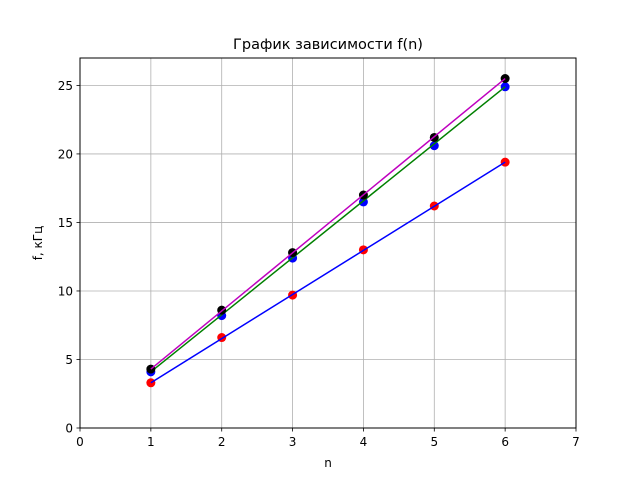 The image size is (640, 484). What do you see at coordinates (69, 360) in the screenshot?
I see `y-tick-label: 5` at bounding box center [69, 360].